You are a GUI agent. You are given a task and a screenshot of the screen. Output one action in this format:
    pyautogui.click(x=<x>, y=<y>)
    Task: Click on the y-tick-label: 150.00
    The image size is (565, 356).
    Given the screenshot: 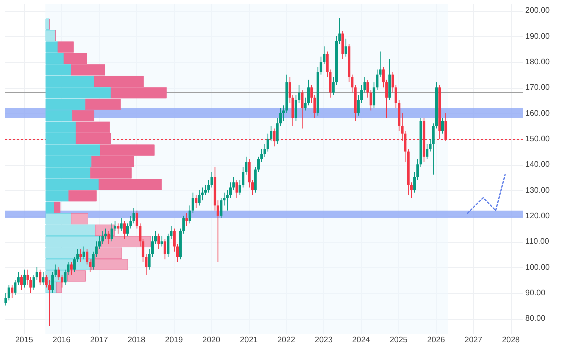 What is the action you would take?
    pyautogui.click(x=538, y=139)
    